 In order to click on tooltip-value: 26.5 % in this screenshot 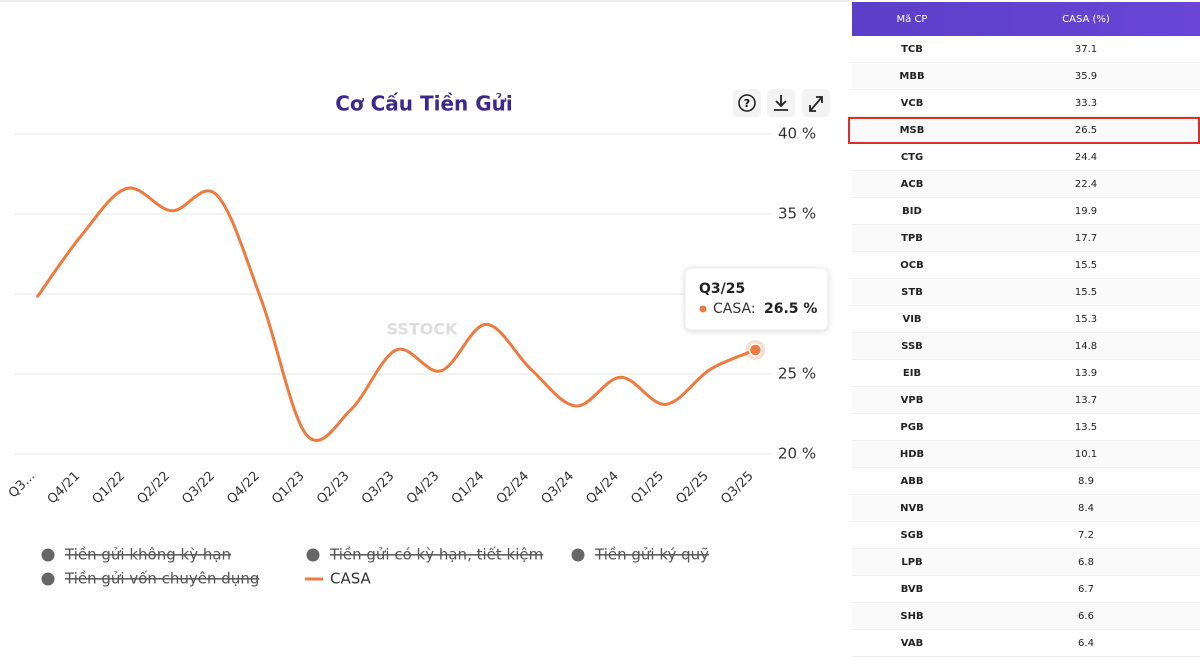, I will do `click(790, 309)`.